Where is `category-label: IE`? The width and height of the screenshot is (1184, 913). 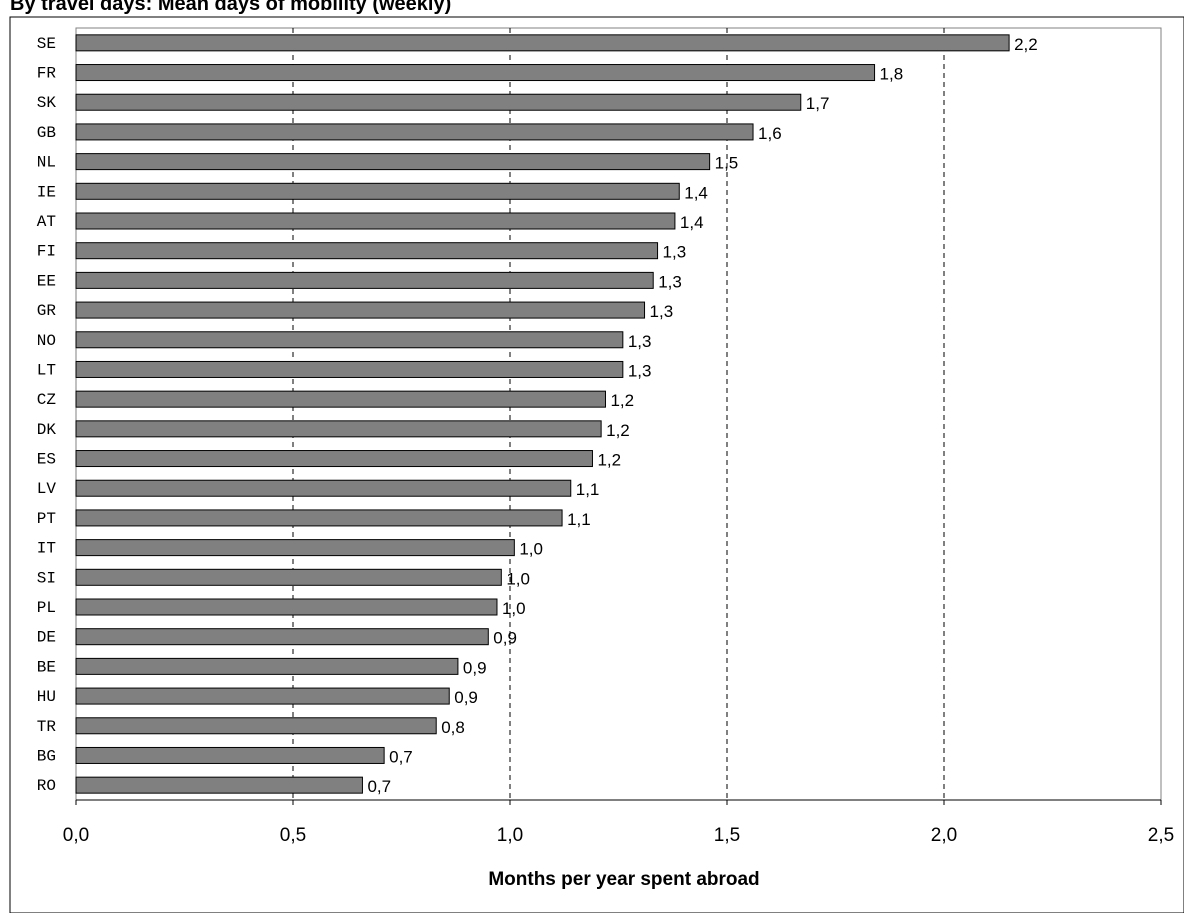
category-label: IE is located at coordinates (46, 192).